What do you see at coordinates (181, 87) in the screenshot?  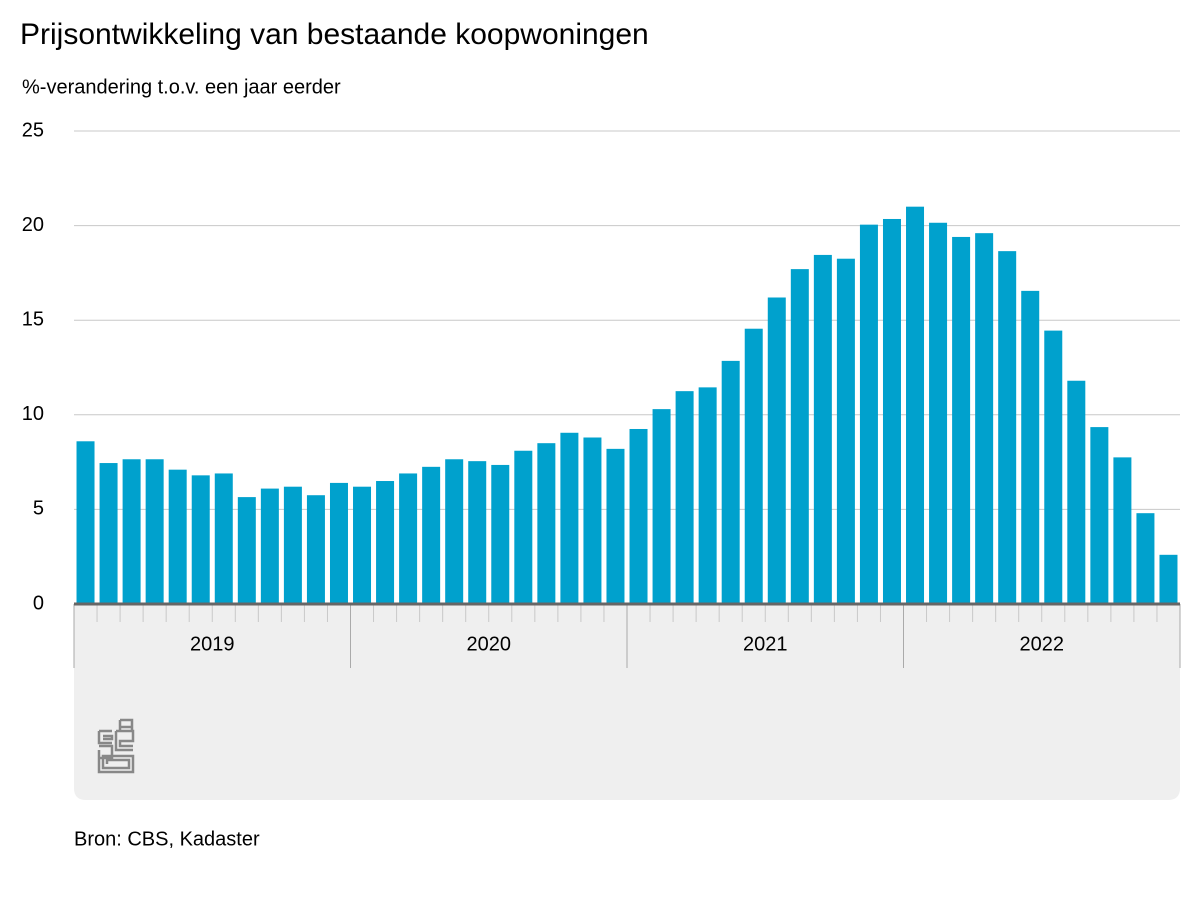 I see `chart-subtitle: %-verandering t.o.v. een jaar eerder` at bounding box center [181, 87].